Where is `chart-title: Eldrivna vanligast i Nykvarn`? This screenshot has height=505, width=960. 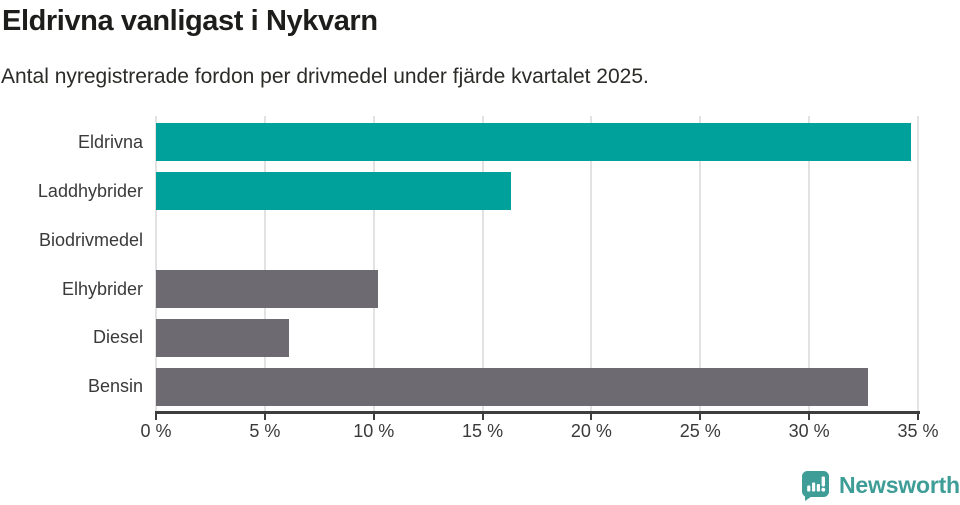 chart-title: Eldrivna vanligast i Nykvarn is located at coordinates (190, 21).